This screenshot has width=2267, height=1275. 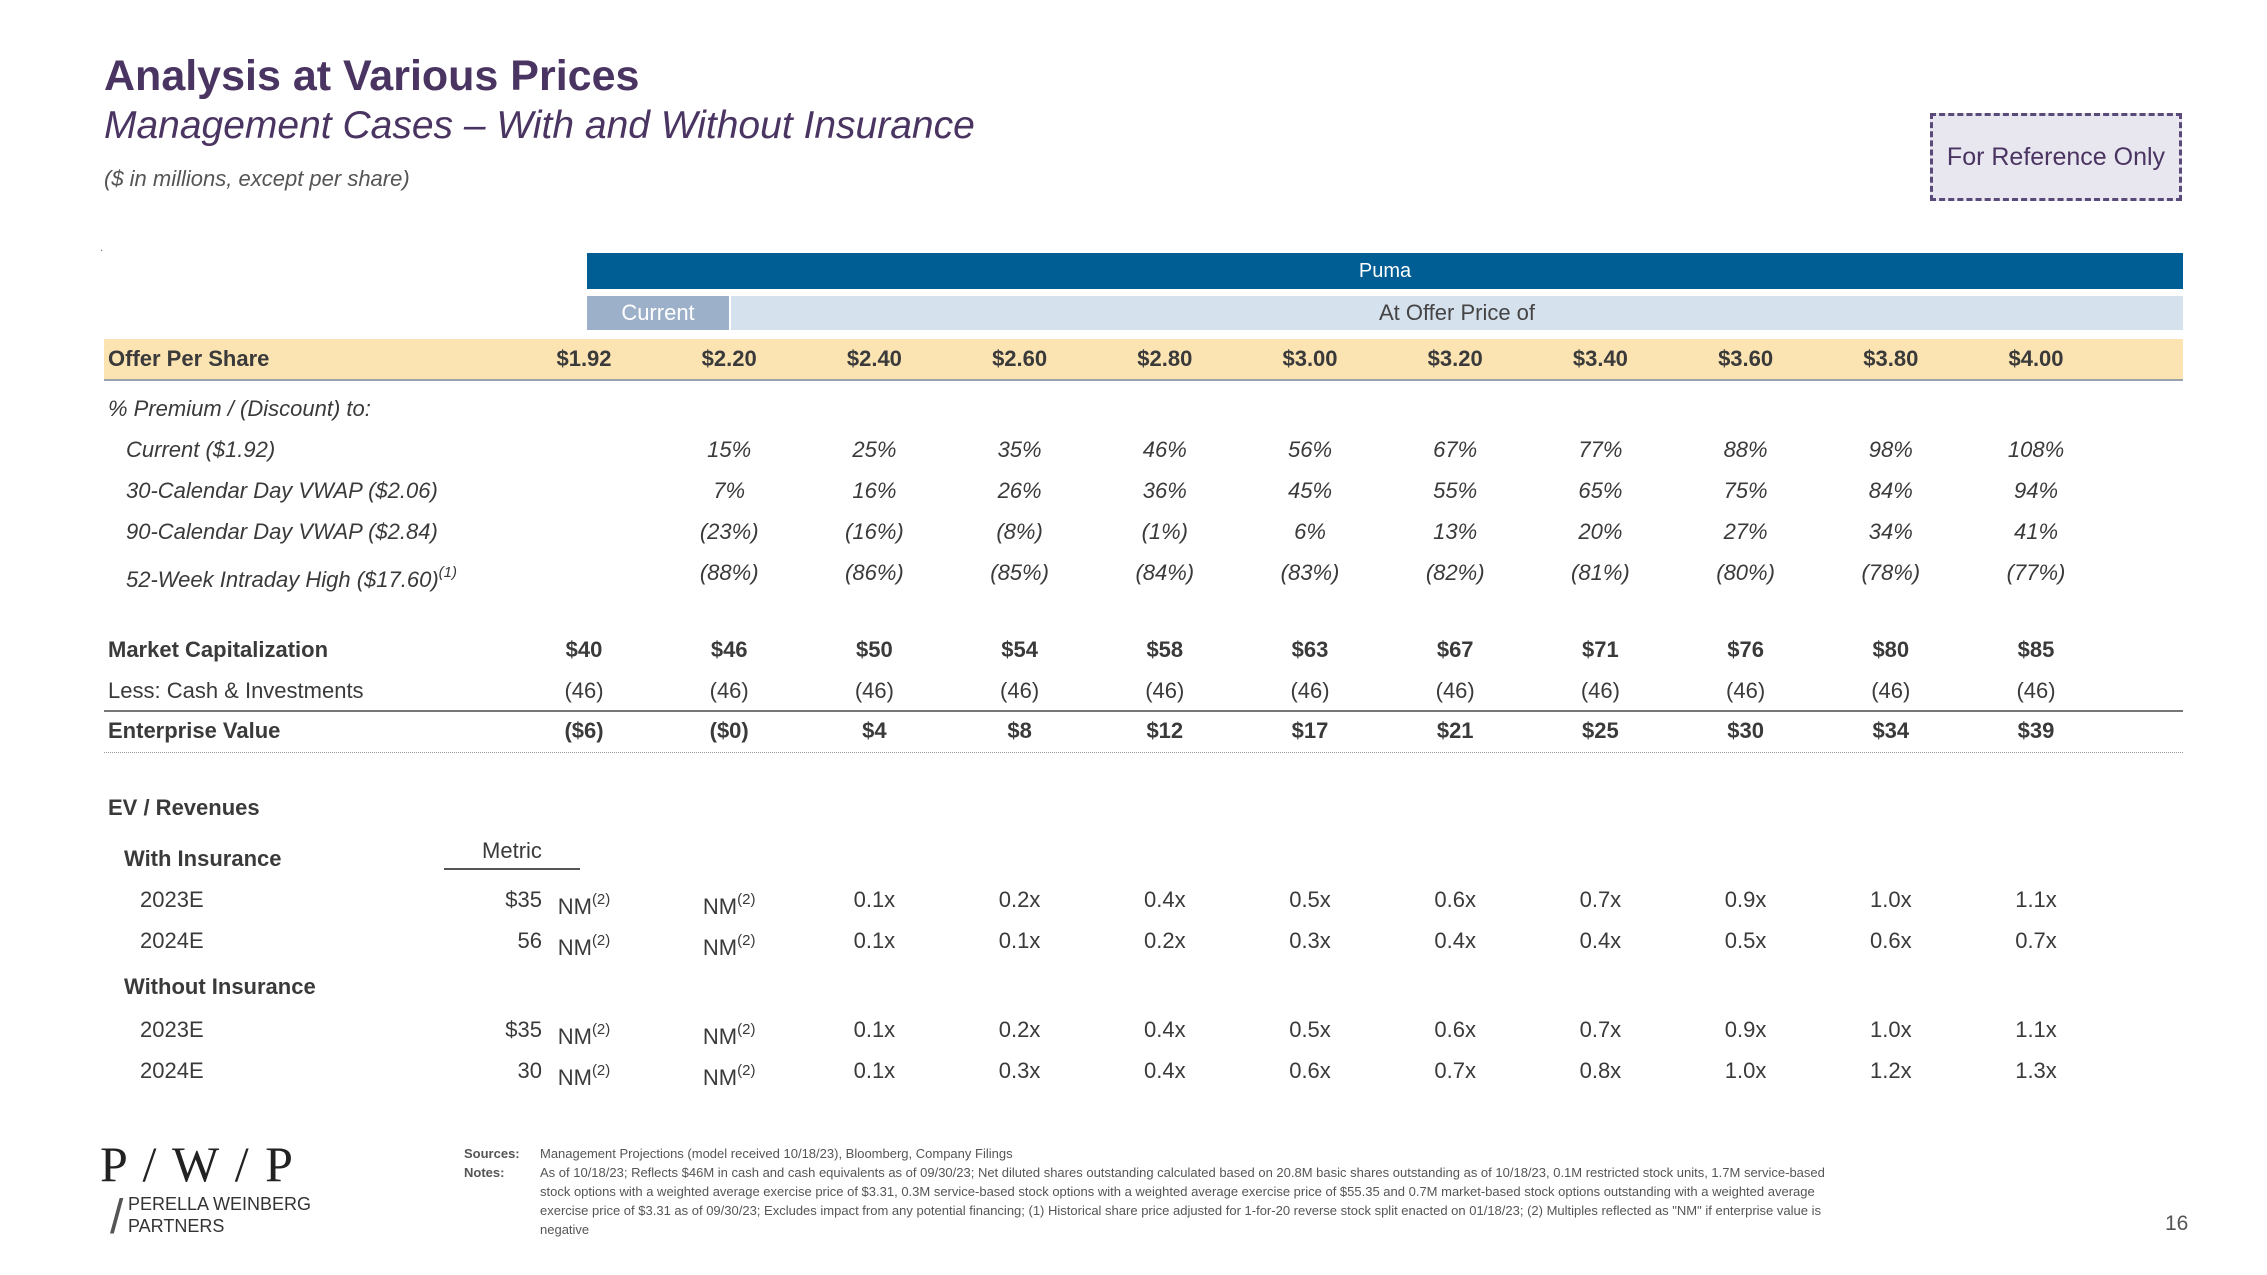 What do you see at coordinates (729, 531) in the screenshot?
I see `cell-value: (23%)` at bounding box center [729, 531].